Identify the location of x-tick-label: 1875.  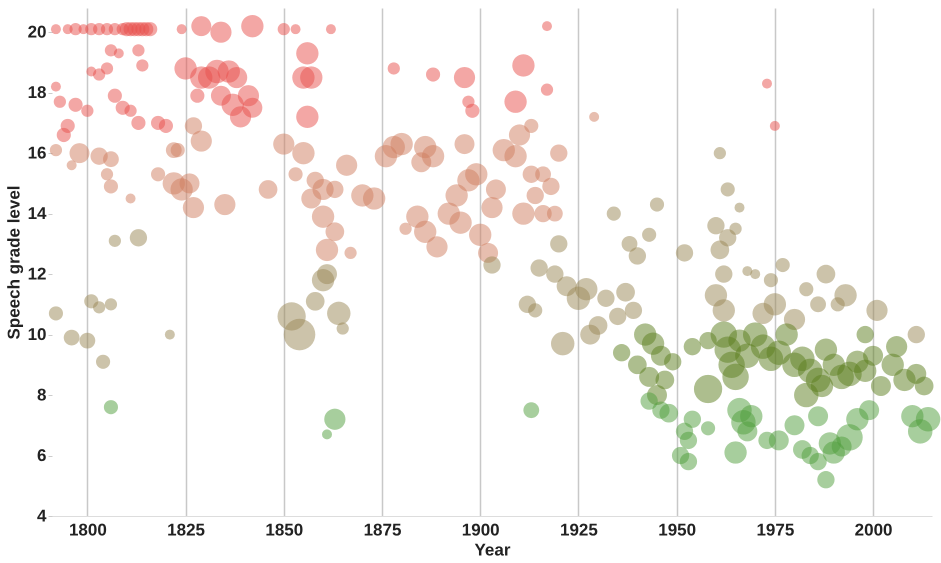
(383, 530).